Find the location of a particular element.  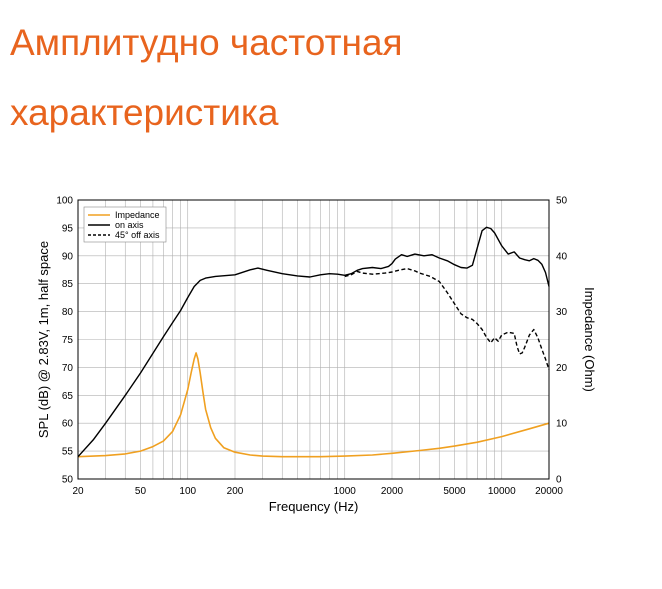

x-tick-label: 50 is located at coordinates (141, 491).